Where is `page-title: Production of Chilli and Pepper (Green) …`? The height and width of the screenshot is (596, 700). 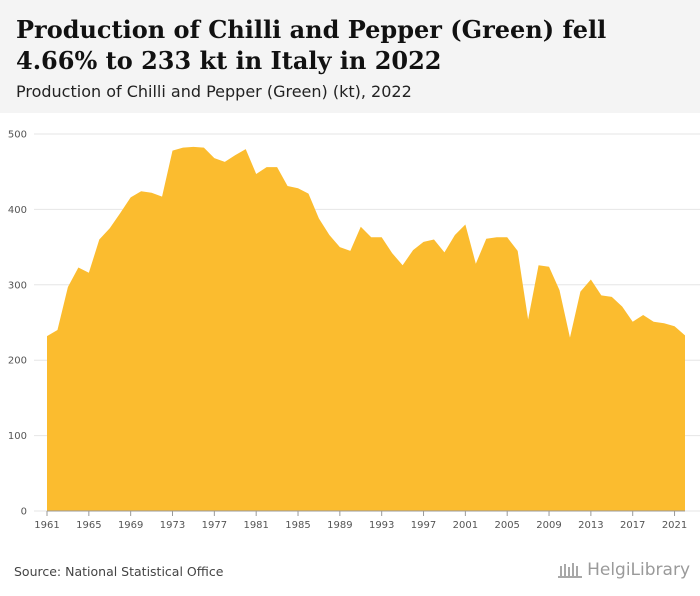
page-title: Production of Chilli and Pepper (Green) … is located at coordinates (311, 45).